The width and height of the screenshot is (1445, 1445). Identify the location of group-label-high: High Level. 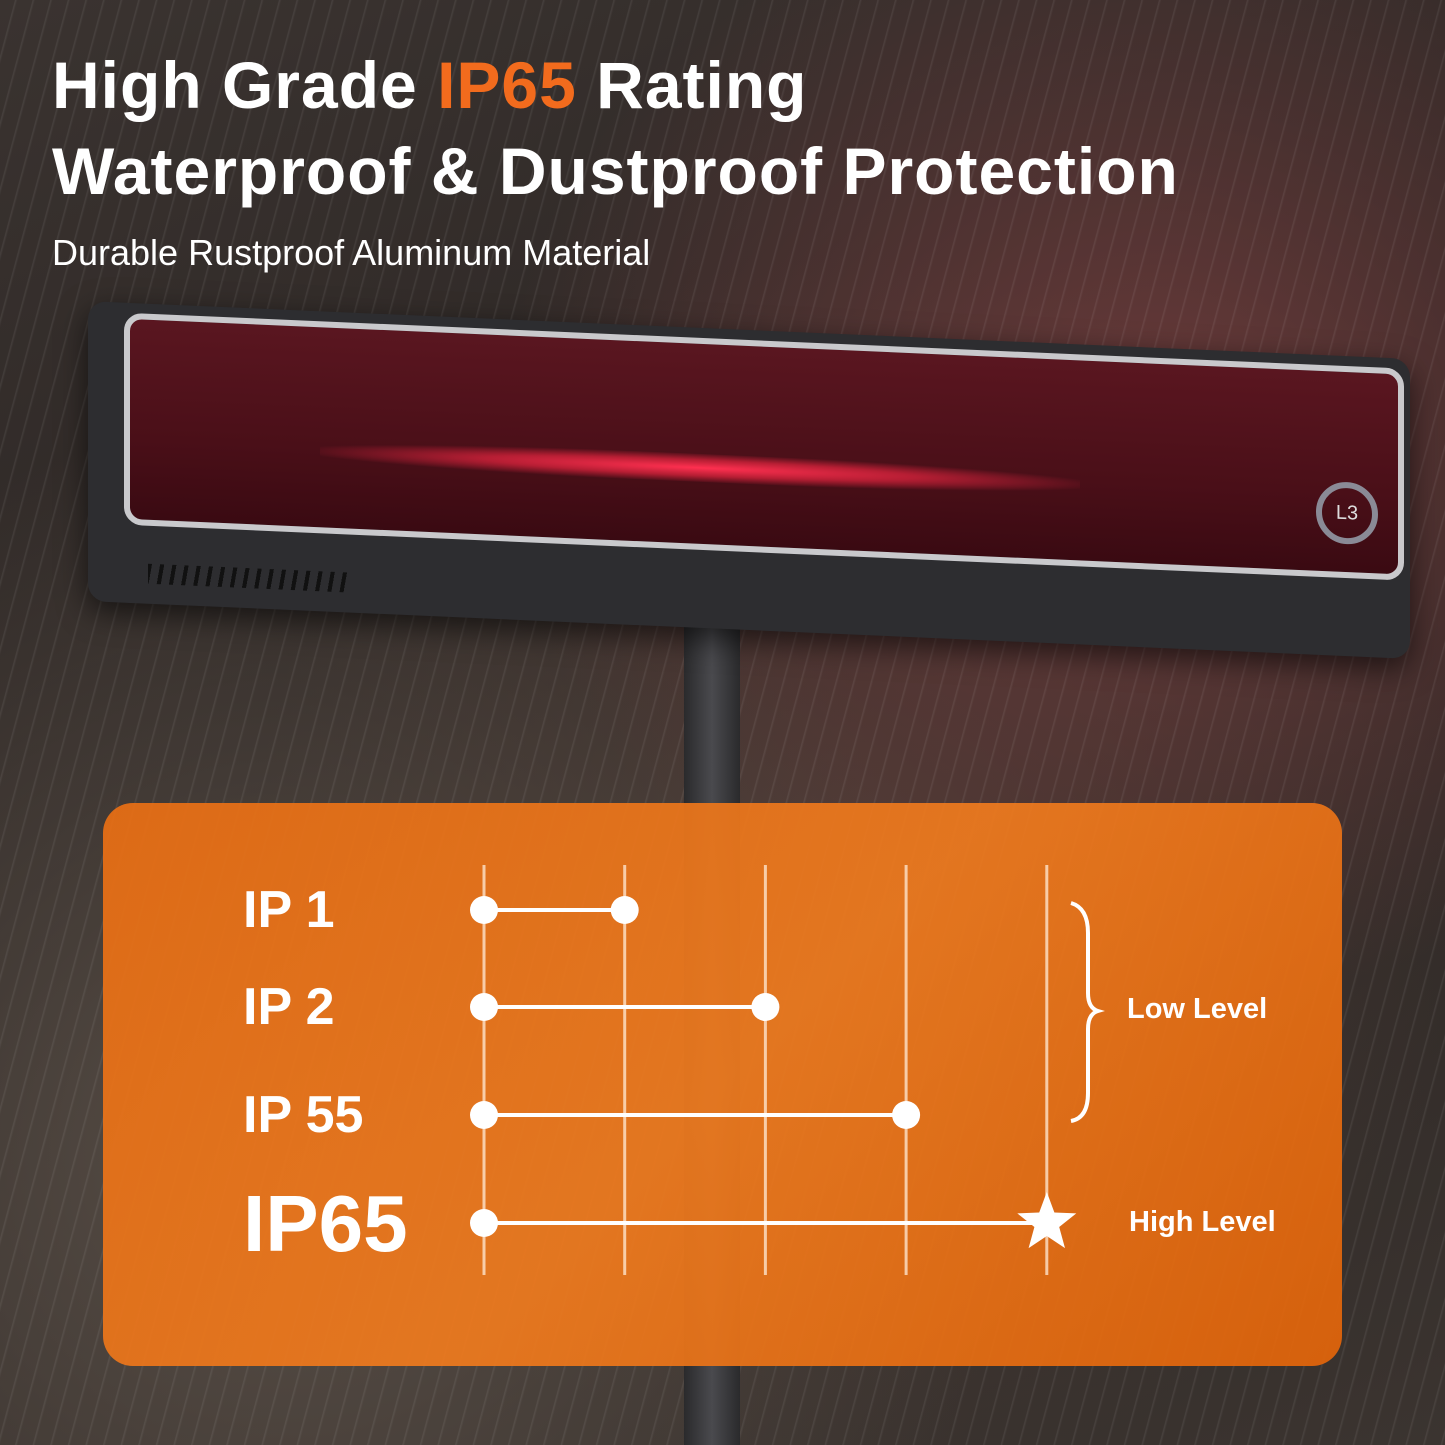
(1202, 1222).